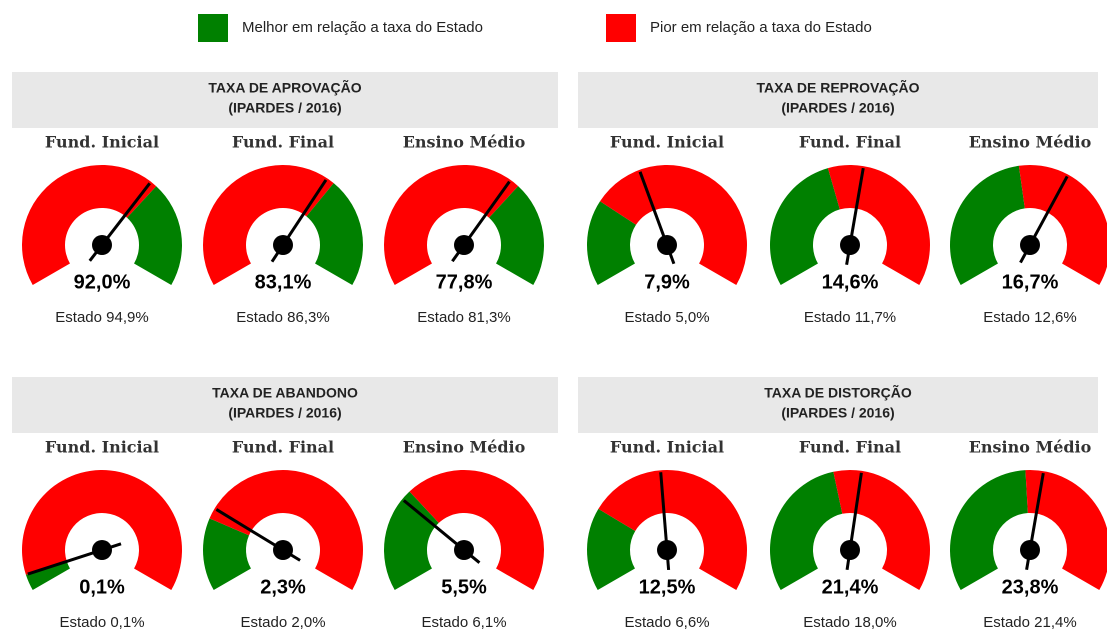 This screenshot has width=1107, height=630. I want to click on state-value: Estado 12,6%, so click(1029, 317).